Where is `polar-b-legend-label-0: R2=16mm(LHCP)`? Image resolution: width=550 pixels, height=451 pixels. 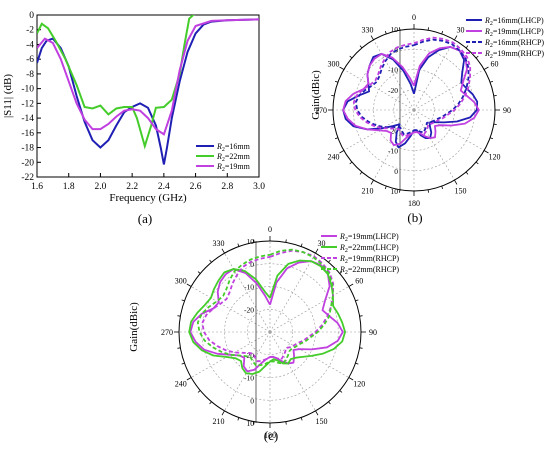 polar-b-legend-label-0: R2=16mm(LHCP) is located at coordinates (514, 21).